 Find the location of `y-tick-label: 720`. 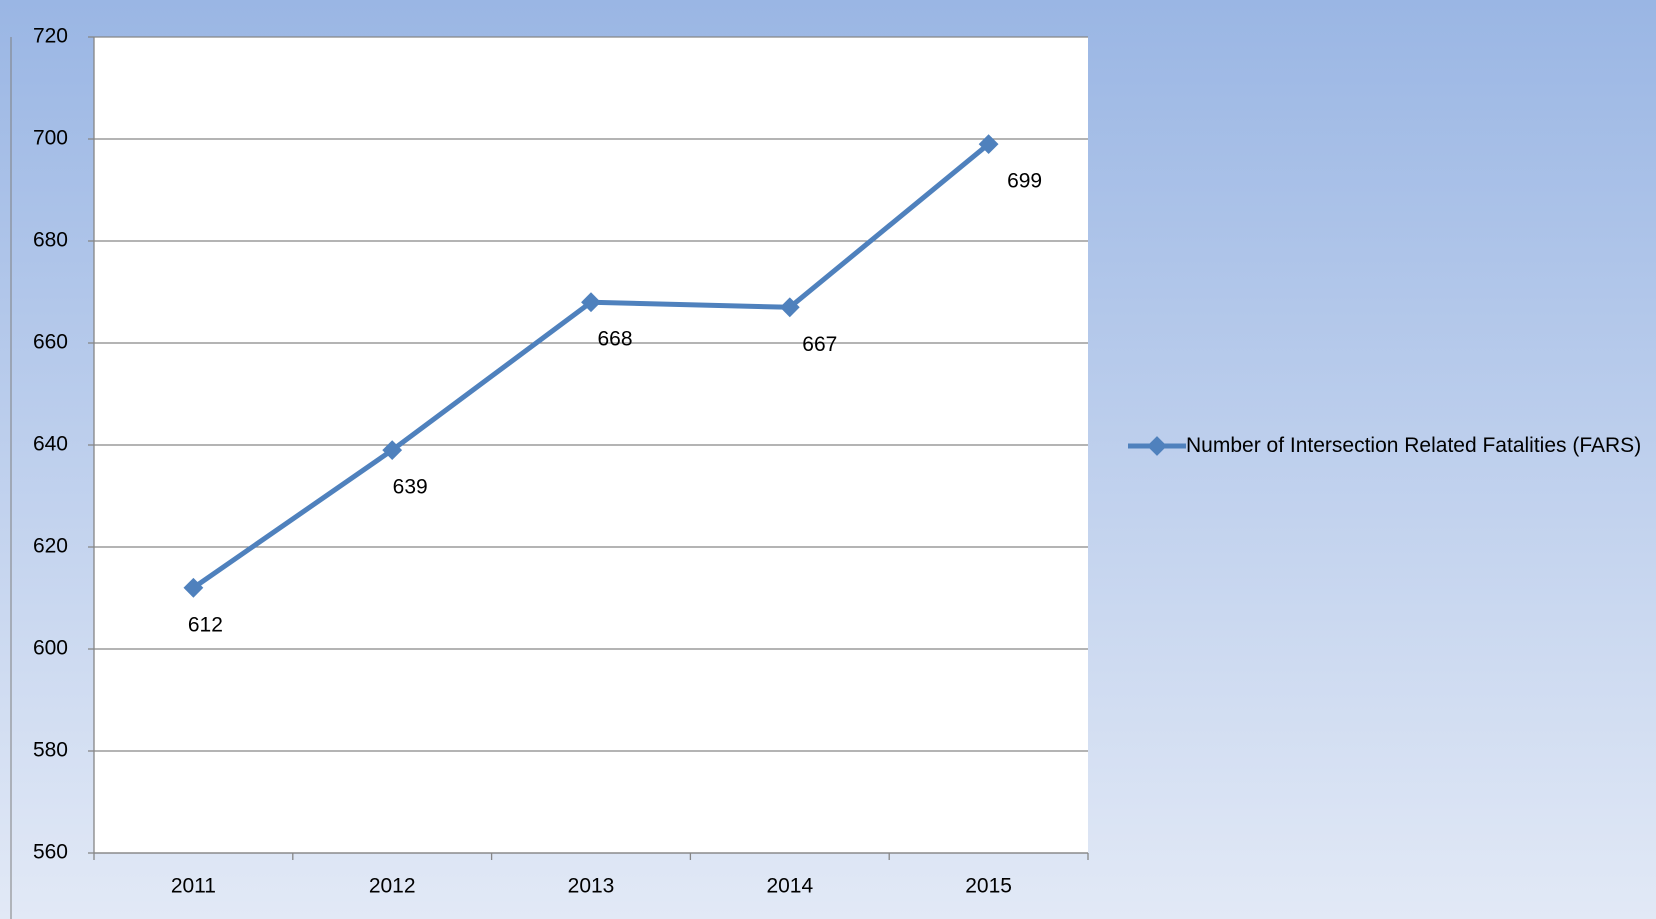

y-tick-label: 720 is located at coordinates (50, 36).